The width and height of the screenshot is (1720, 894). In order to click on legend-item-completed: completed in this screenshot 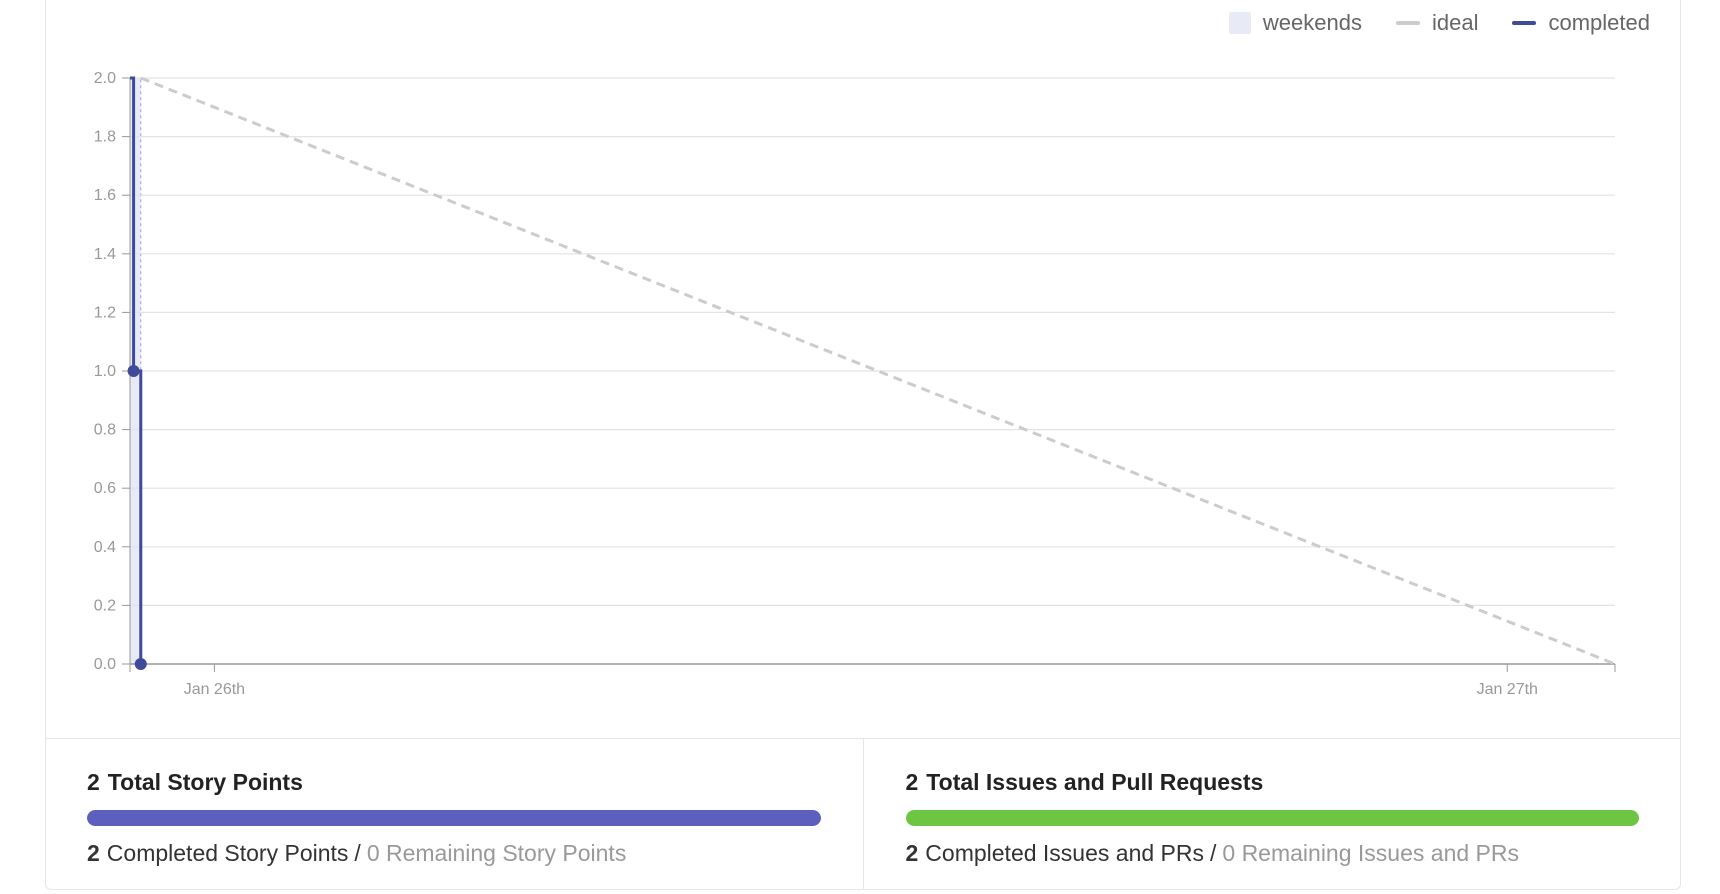, I will do `click(1581, 23)`.